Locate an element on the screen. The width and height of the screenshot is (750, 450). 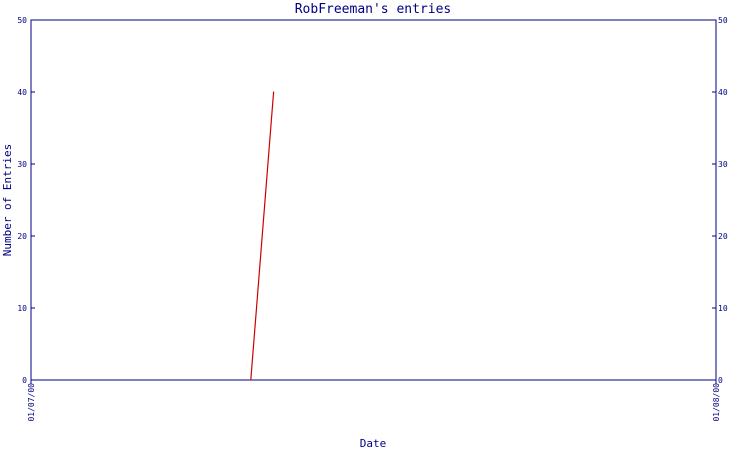
y-tick-label-right: 20 is located at coordinates (723, 236).